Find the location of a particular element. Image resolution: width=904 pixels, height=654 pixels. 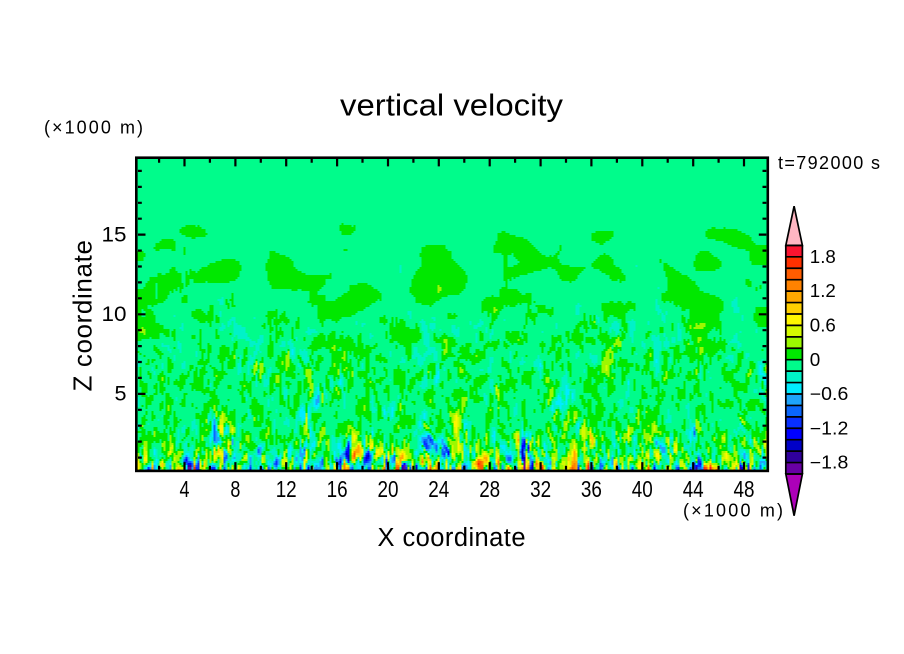

svg-text: −1.2 is located at coordinates (829, 428).